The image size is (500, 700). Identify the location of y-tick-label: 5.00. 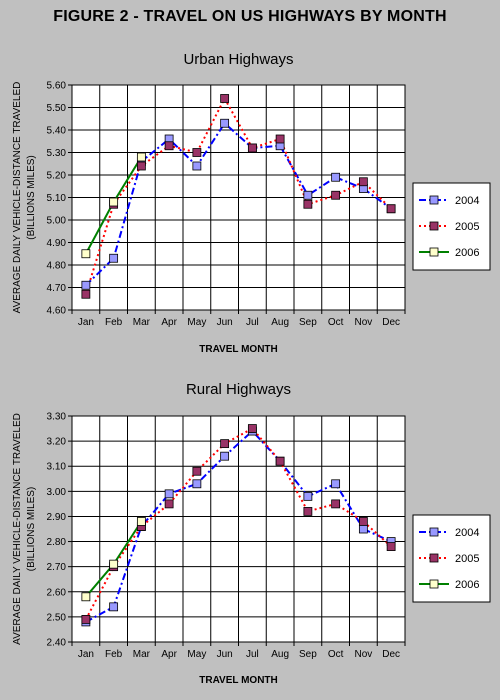
(57, 221).